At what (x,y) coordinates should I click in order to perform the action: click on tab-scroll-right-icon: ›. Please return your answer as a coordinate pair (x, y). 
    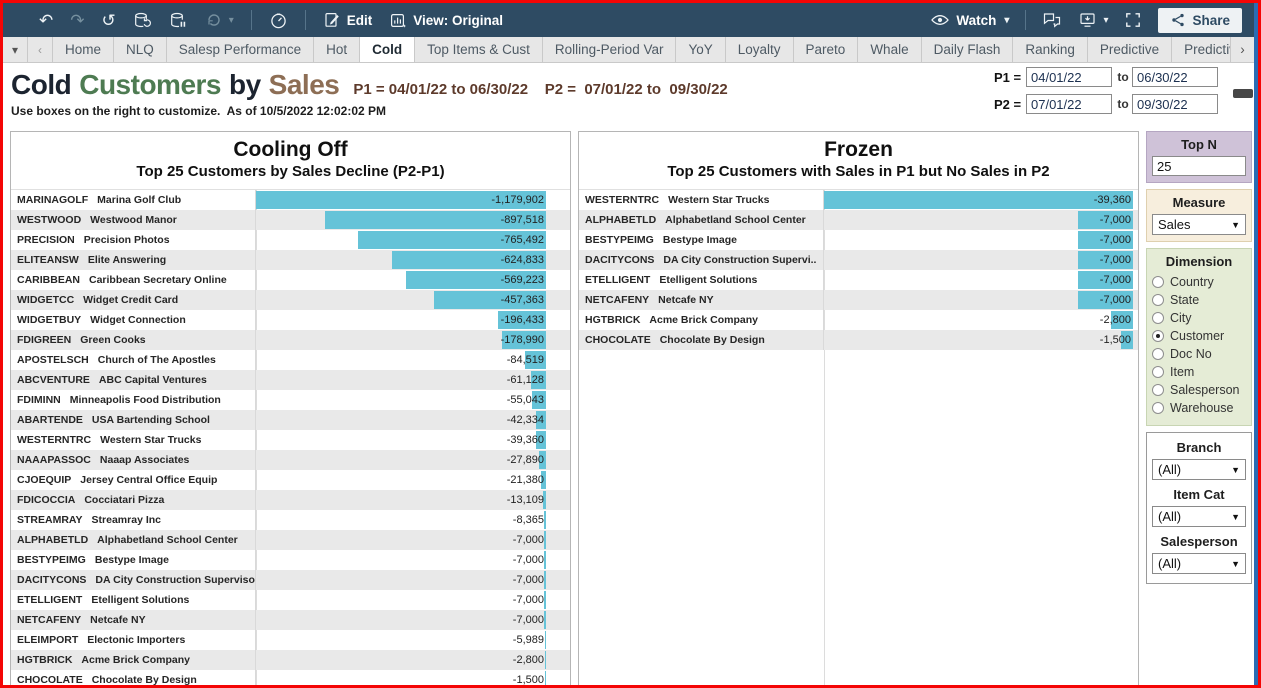
    Looking at the image, I should click on (1242, 49).